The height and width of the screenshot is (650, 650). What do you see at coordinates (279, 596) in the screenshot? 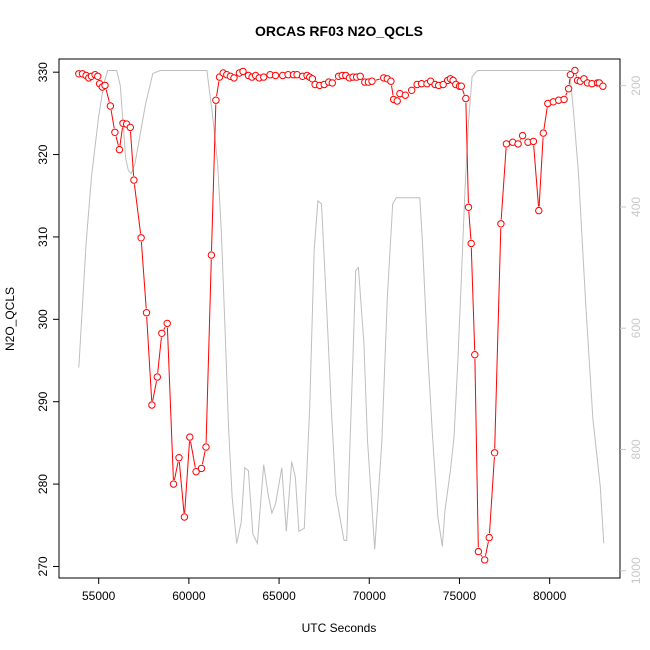
I see `x-tick-label: 65000` at bounding box center [279, 596].